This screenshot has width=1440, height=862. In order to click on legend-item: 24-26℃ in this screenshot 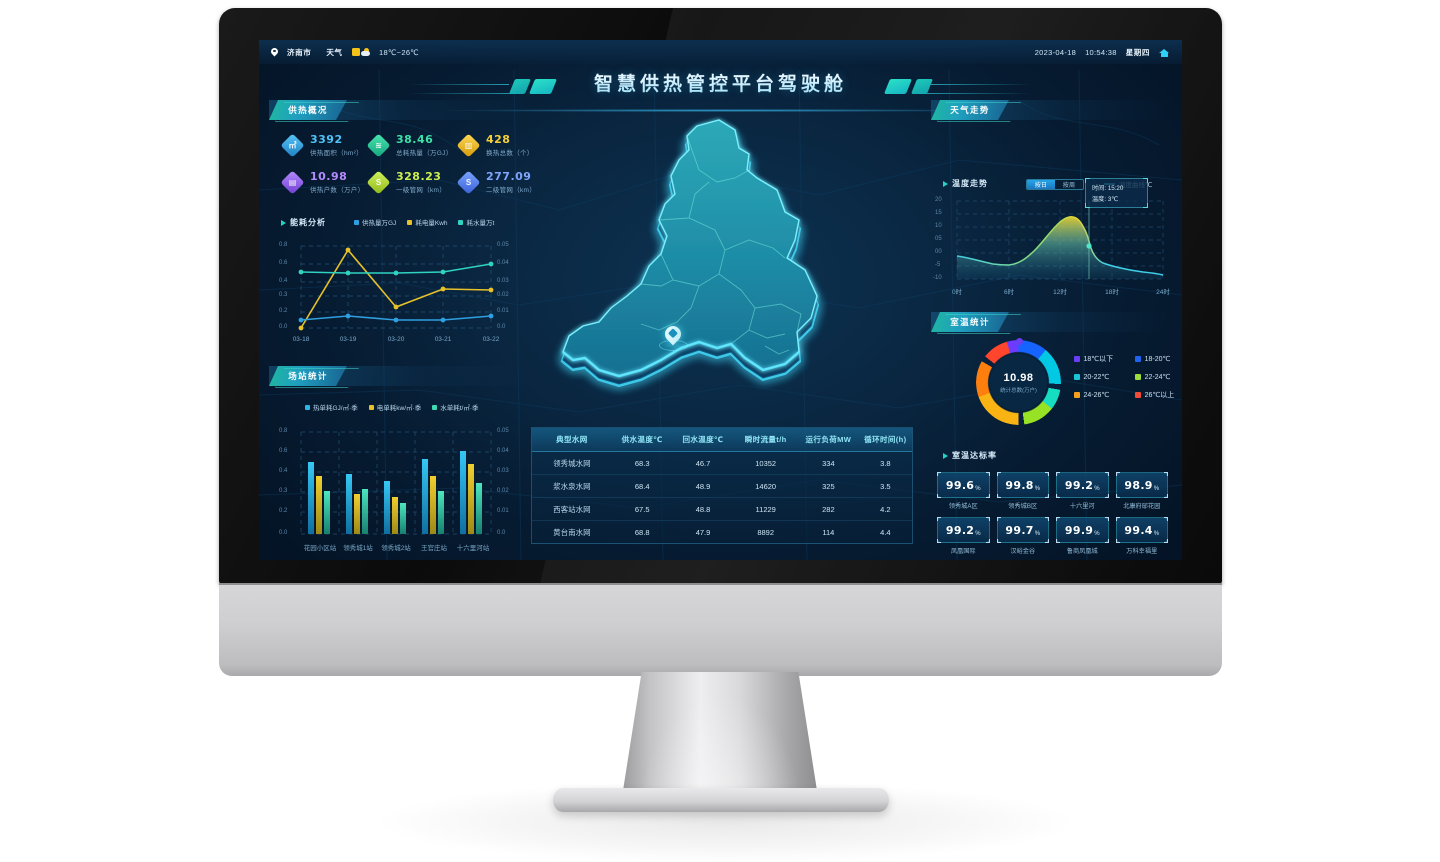, I will do `click(1093, 395)`.